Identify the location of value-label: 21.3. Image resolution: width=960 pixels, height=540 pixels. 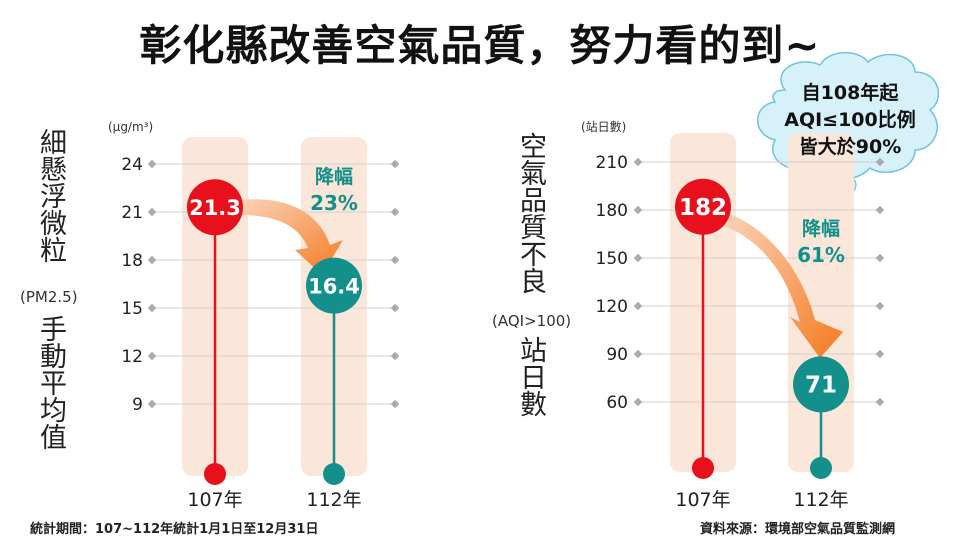
(215, 208).